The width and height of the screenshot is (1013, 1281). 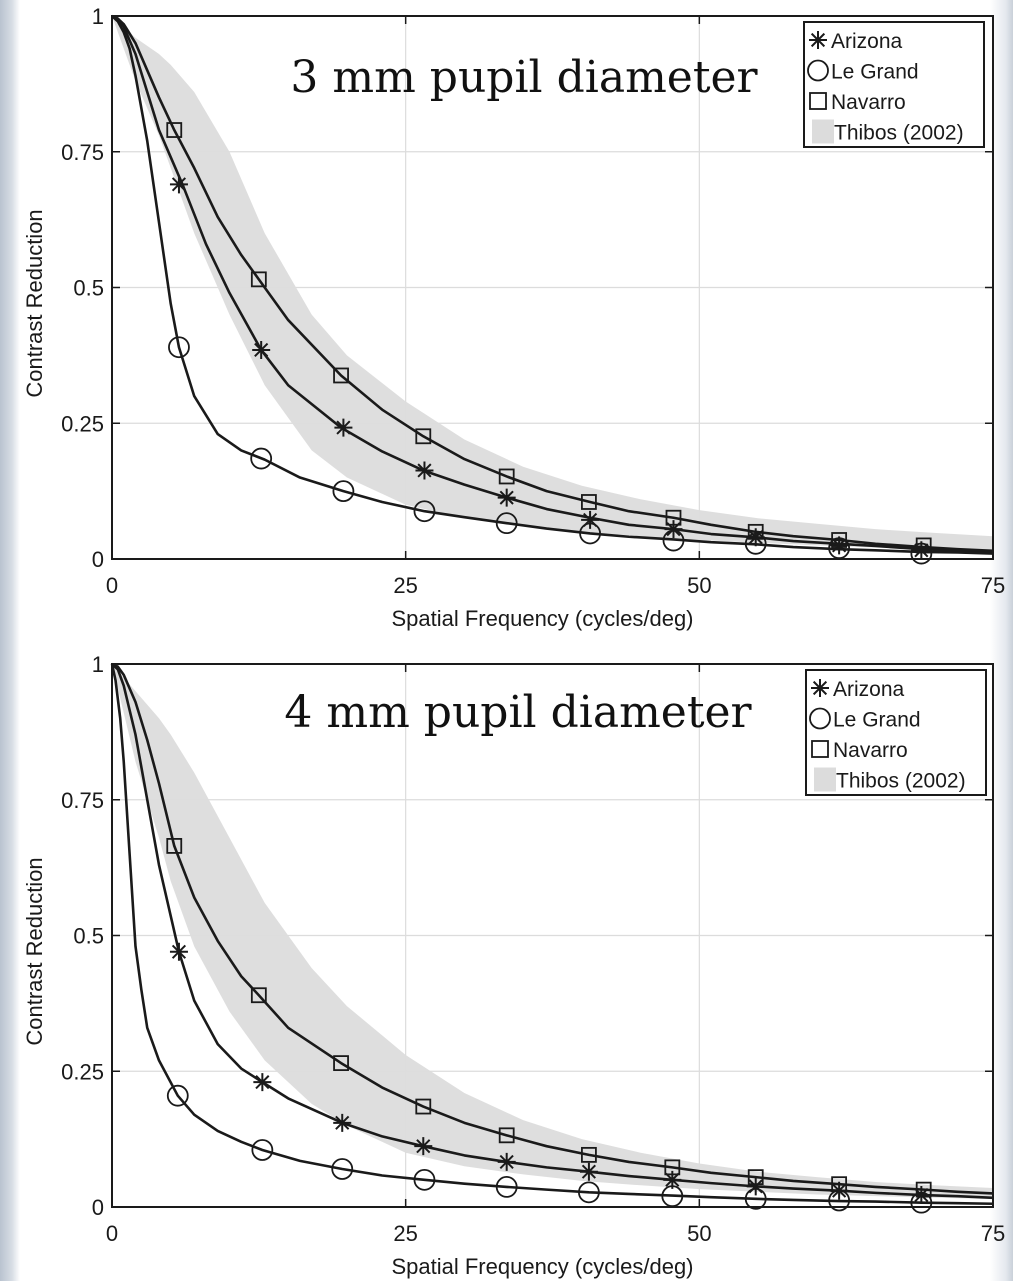 What do you see at coordinates (868, 102) in the screenshot?
I see `legend-label: Navarro` at bounding box center [868, 102].